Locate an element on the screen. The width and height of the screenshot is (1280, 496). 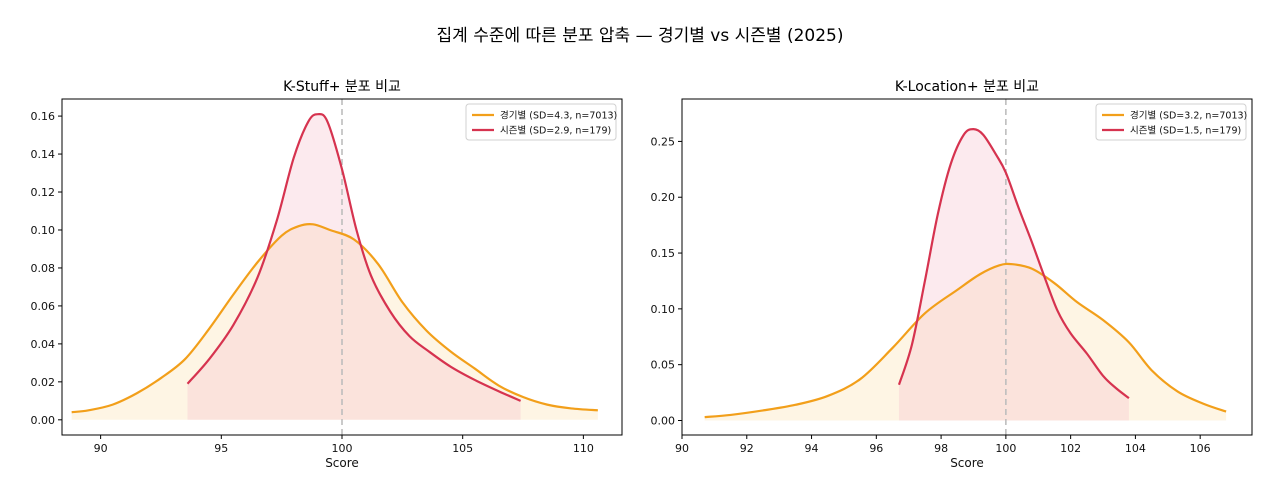
legend: 경기별 (SD=4.3, n=7013) 시즌별 (SD=2.9, n=179) is located at coordinates (541, 122).